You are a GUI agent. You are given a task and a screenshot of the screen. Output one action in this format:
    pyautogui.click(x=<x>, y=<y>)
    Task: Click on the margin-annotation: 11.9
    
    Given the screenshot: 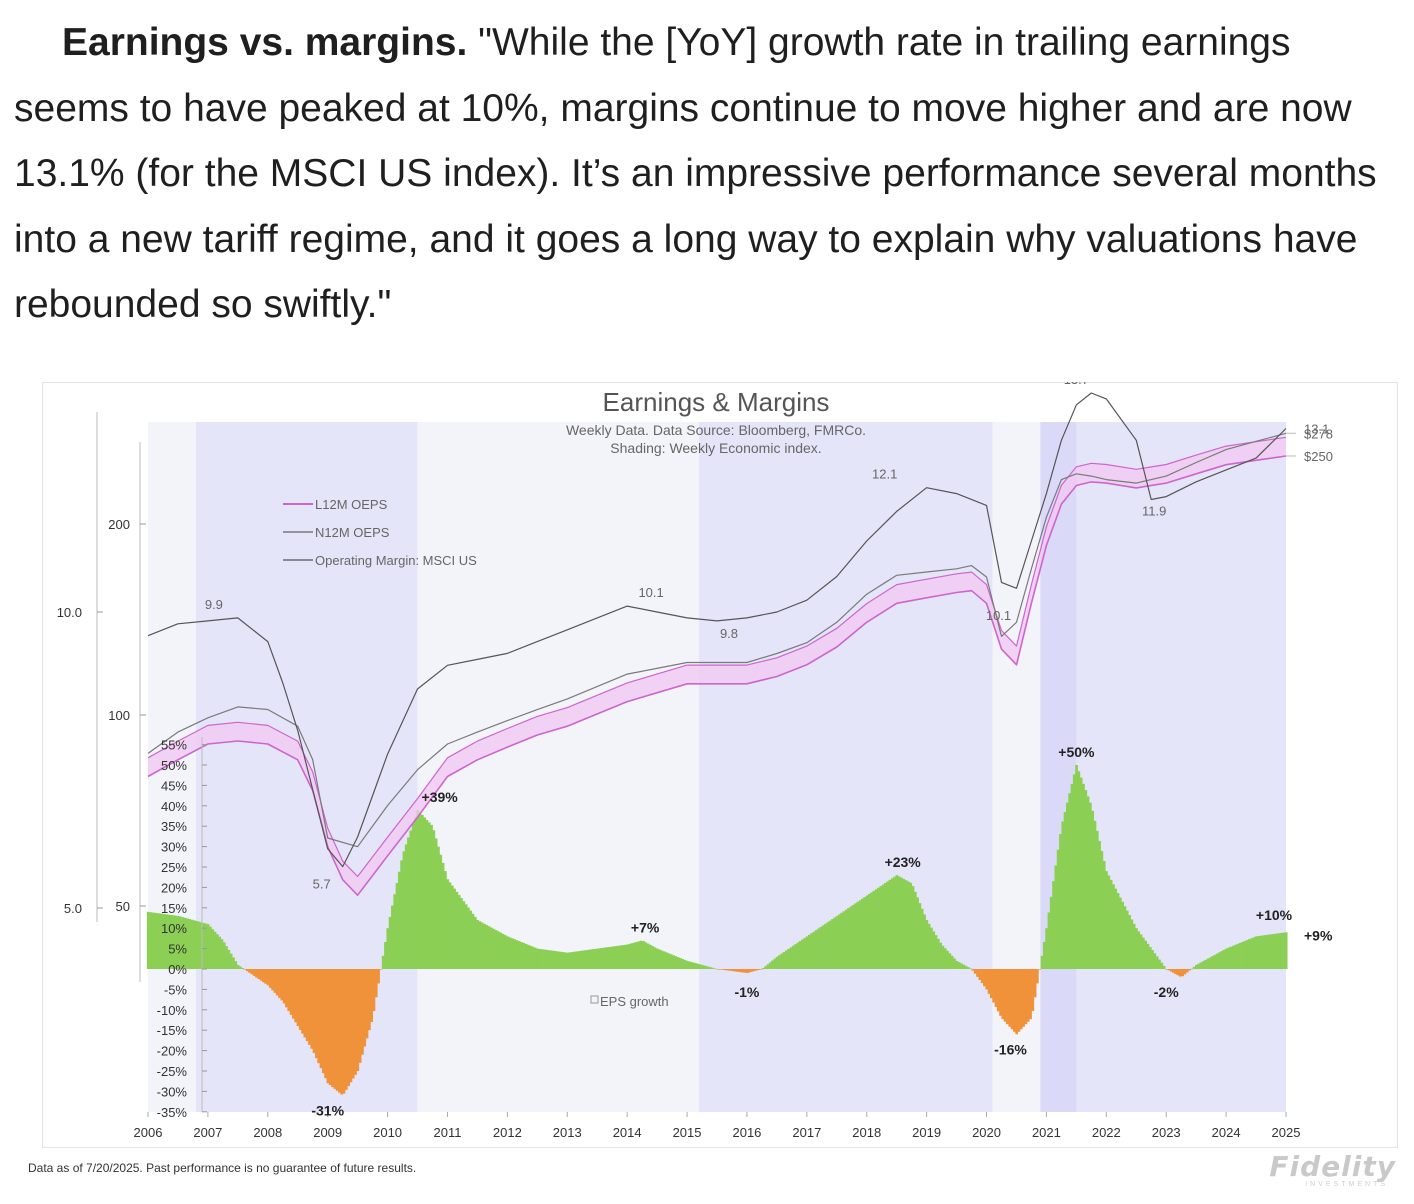 What is the action you would take?
    pyautogui.click(x=1154, y=511)
    